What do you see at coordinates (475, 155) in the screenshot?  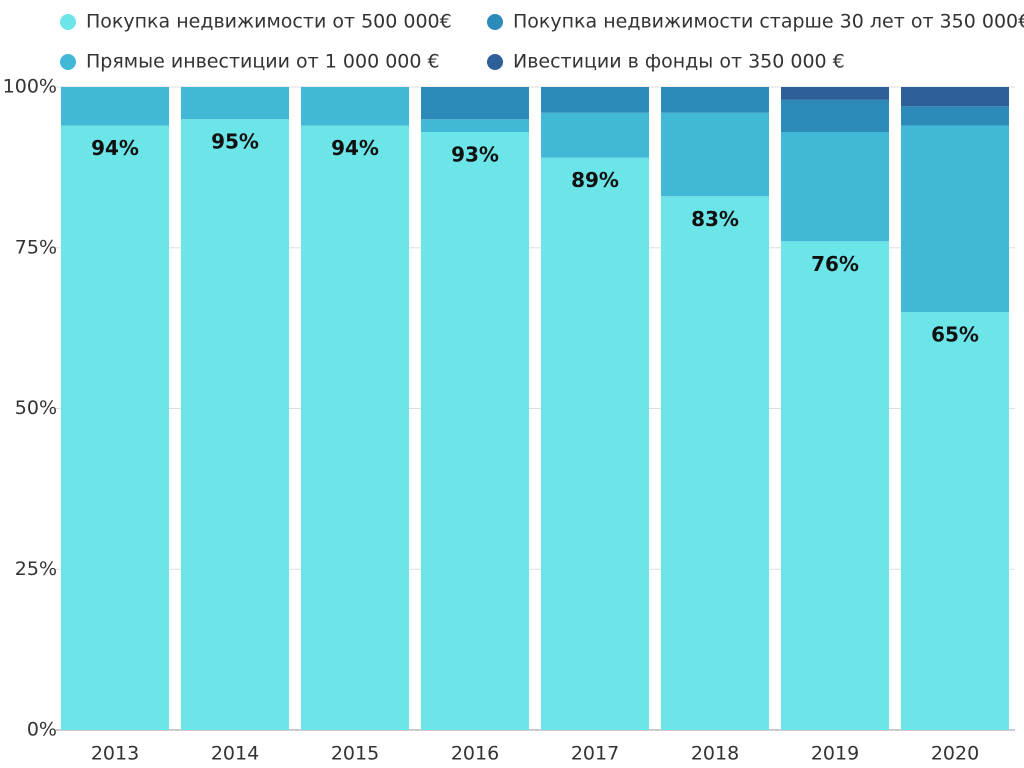 I see `data-label: 93%` at bounding box center [475, 155].